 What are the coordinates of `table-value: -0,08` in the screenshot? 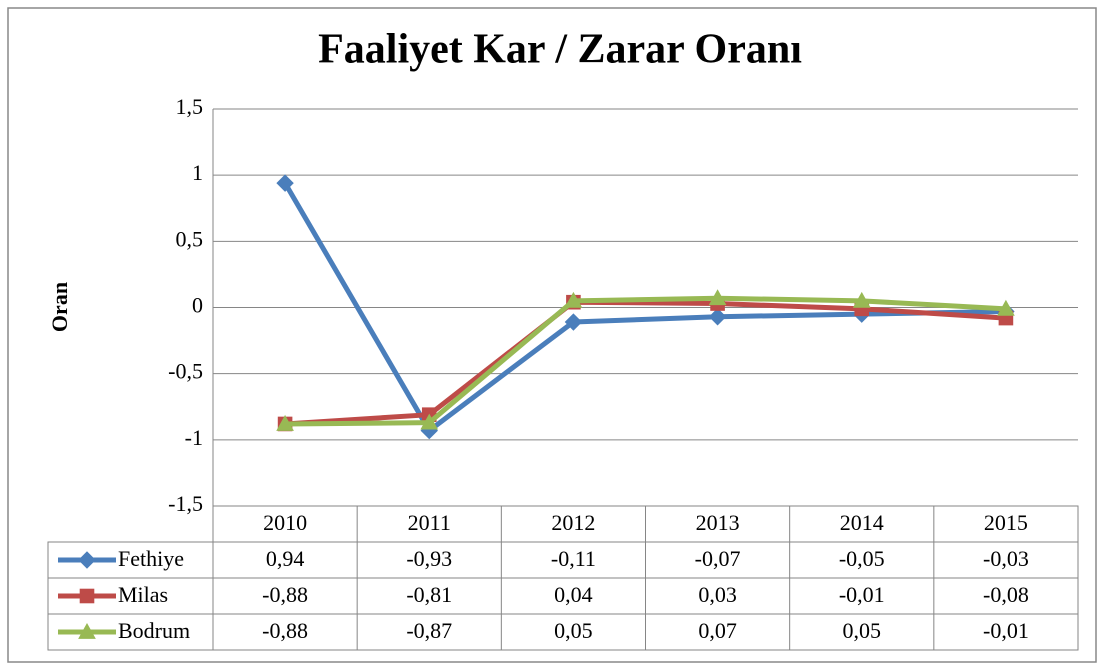 It's located at (1006, 594).